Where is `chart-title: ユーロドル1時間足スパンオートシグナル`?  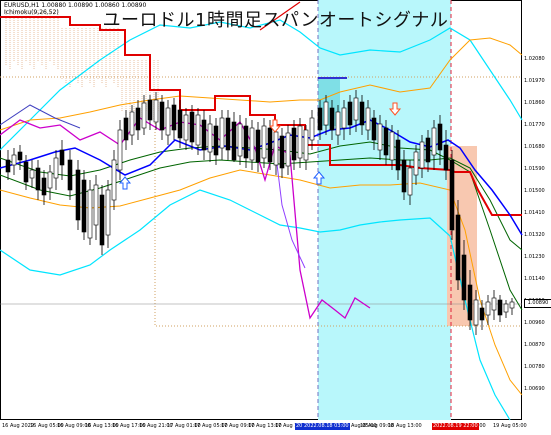
chart-title: ユーロドル1時間足スパンオートシグナル is located at coordinates (275, 20).